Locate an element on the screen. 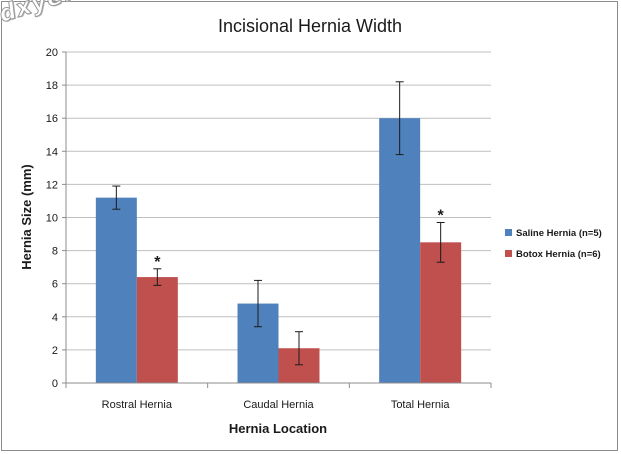 Image resolution: width=621 pixels, height=454 pixels. y-tick-label: 12 is located at coordinates (52, 185).